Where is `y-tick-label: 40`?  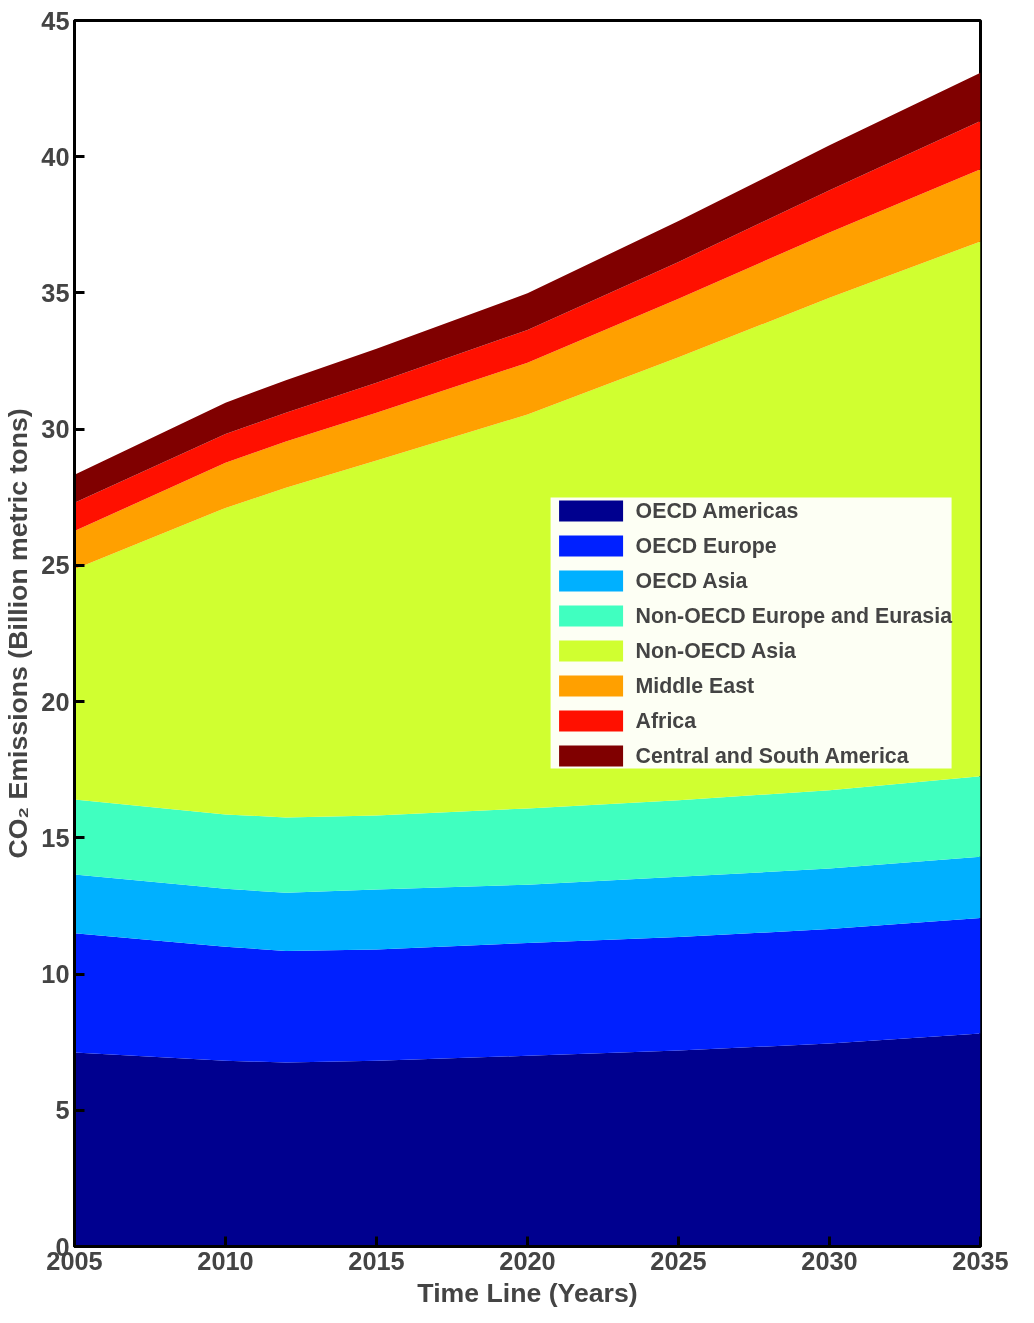 y-tick-label: 40 is located at coordinates (55, 156).